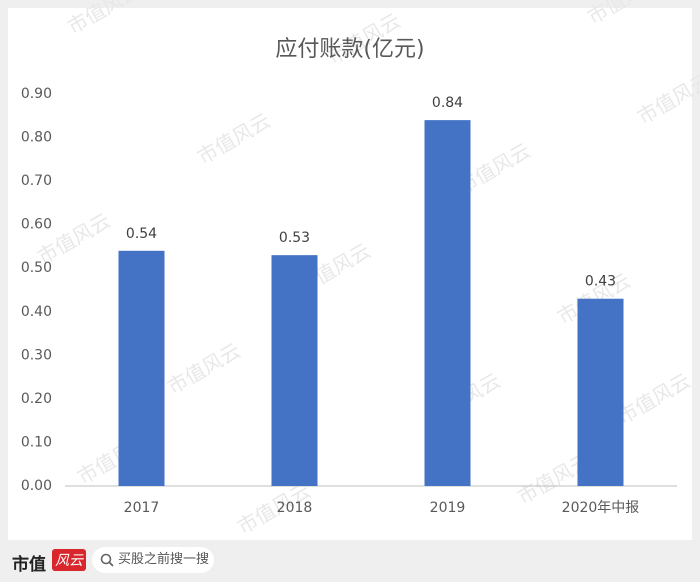  What do you see at coordinates (601, 508) in the screenshot?
I see `x-tick-label: 2020年中报` at bounding box center [601, 508].